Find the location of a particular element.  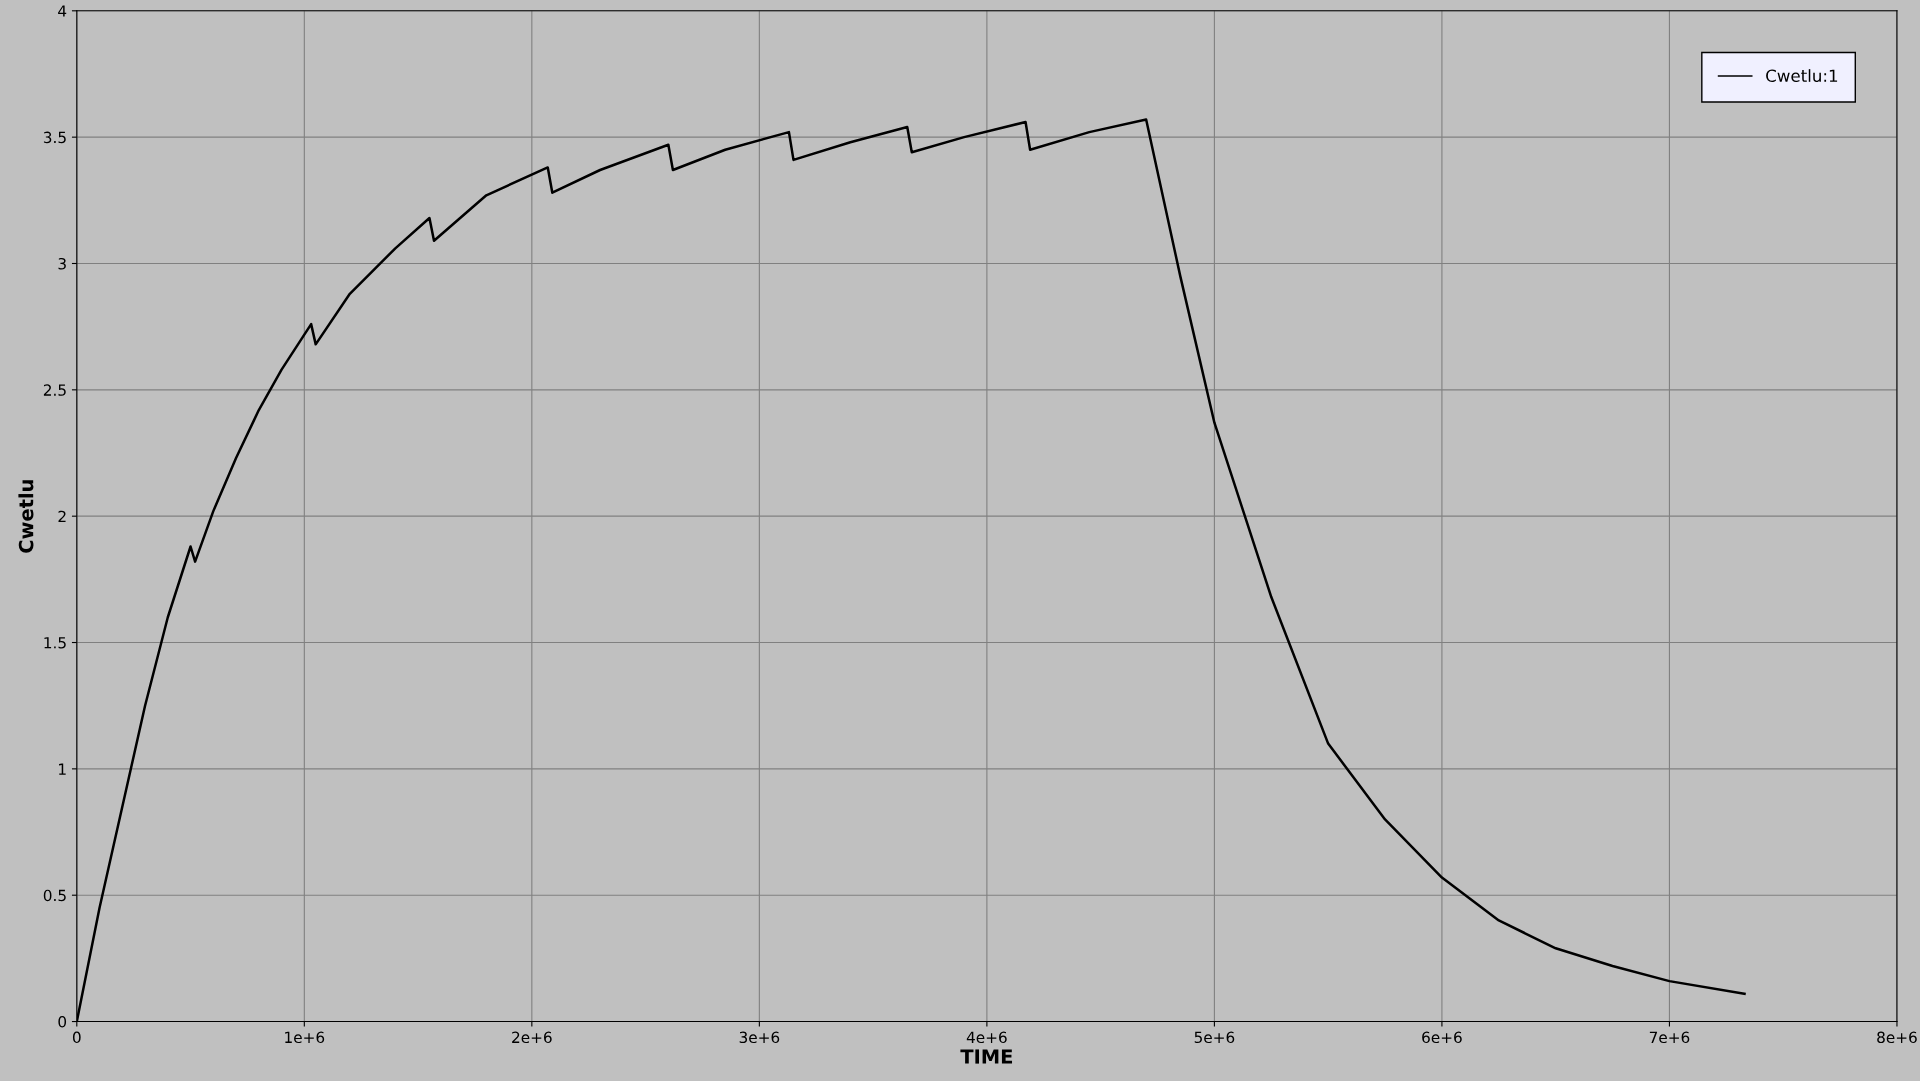

y-tick-label: 1.5 is located at coordinates (55, 643).